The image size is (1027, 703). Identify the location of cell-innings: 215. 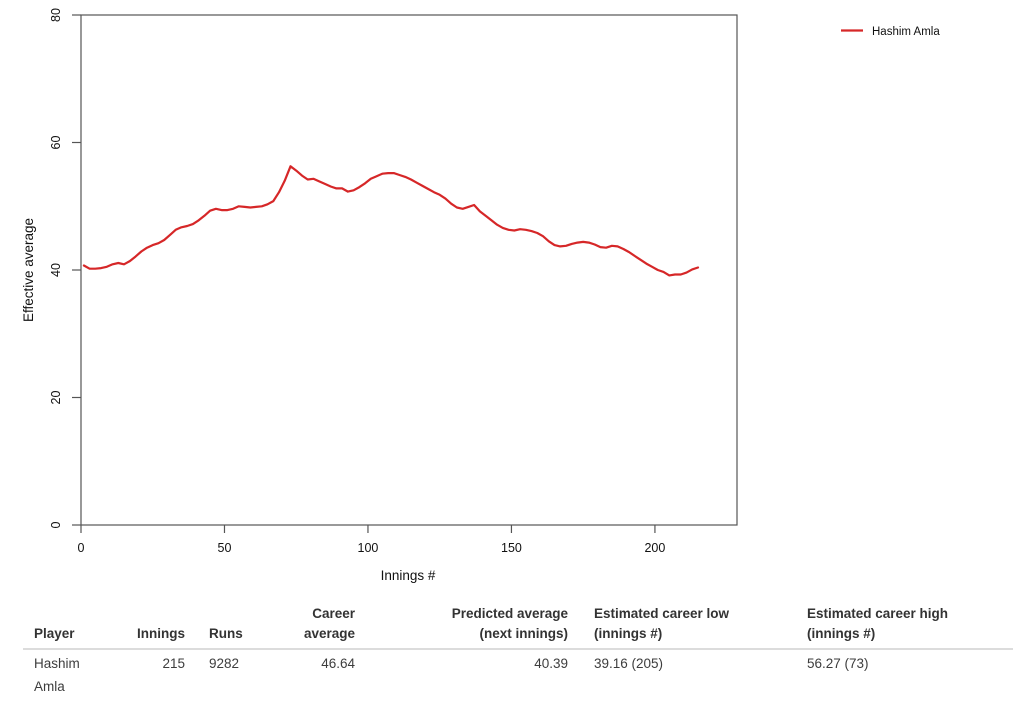
(173, 663).